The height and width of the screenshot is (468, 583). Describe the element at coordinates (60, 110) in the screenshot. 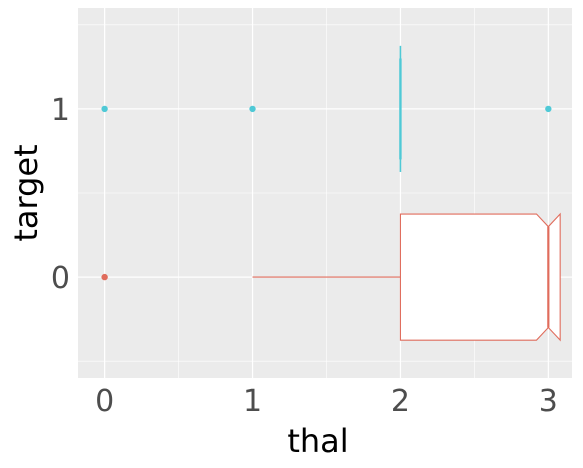

I see `y-tick-label: 1` at that location.